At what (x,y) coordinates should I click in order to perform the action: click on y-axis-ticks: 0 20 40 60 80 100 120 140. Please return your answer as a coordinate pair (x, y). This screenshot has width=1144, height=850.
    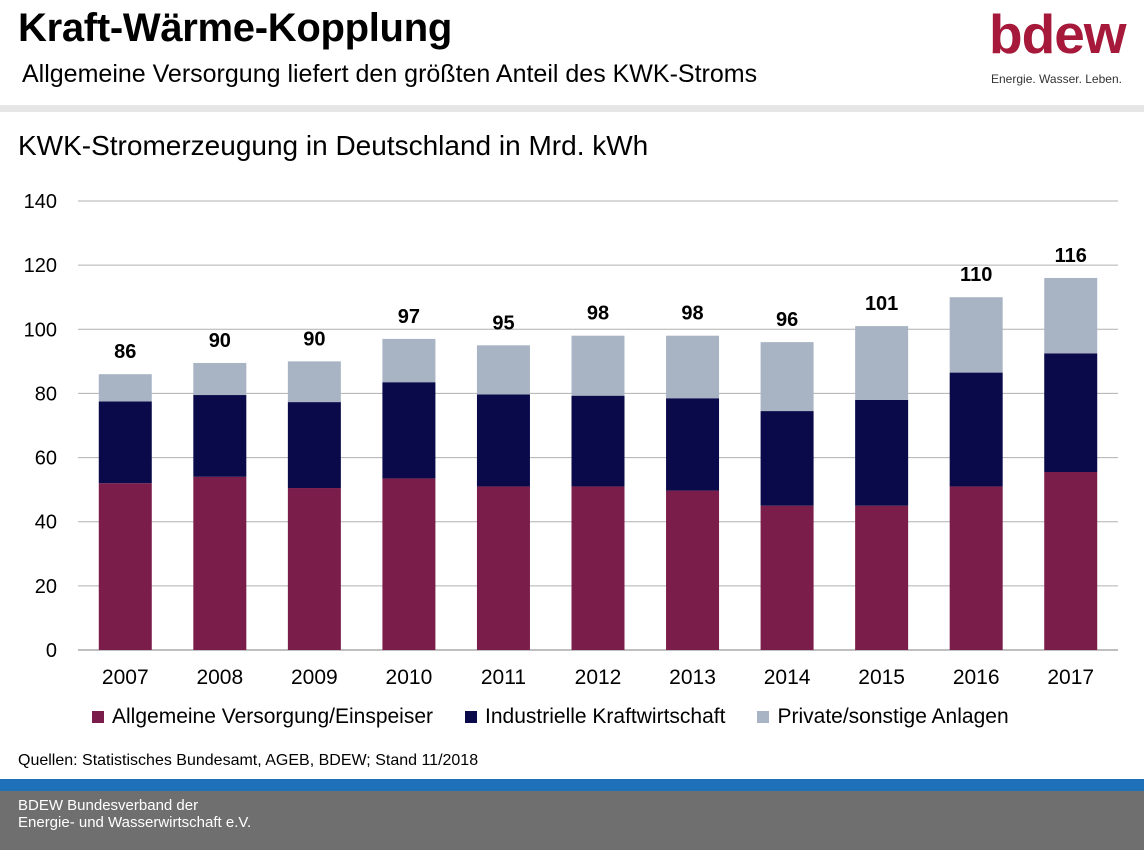
    Looking at the image, I should click on (40, 426).